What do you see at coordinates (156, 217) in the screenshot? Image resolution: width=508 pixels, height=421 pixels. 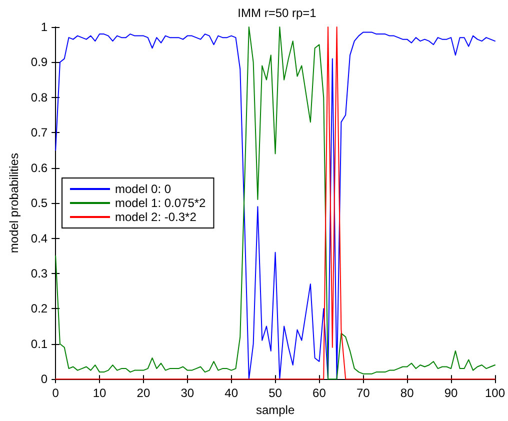 I see `legend-label: model 2: -0.3*2` at bounding box center [156, 217].